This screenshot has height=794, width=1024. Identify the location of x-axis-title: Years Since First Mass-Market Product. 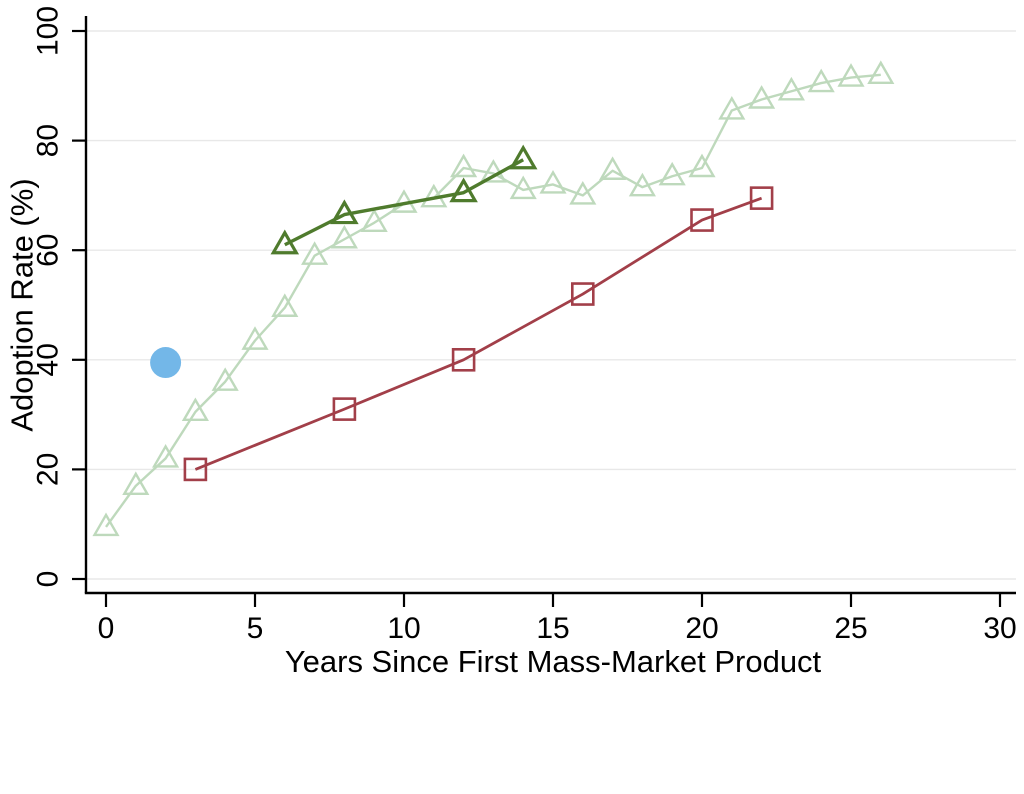
(553, 661).